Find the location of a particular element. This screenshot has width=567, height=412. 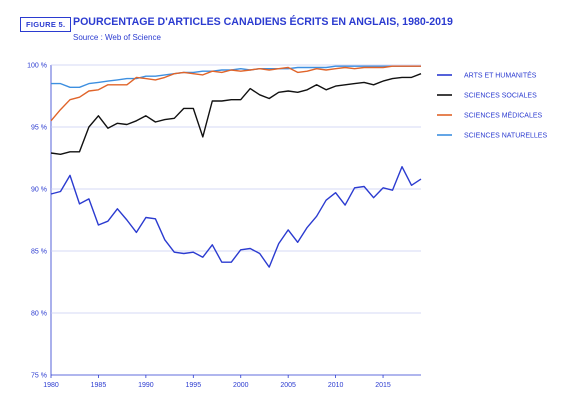

x-tick-label: 1985 is located at coordinates (99, 385).